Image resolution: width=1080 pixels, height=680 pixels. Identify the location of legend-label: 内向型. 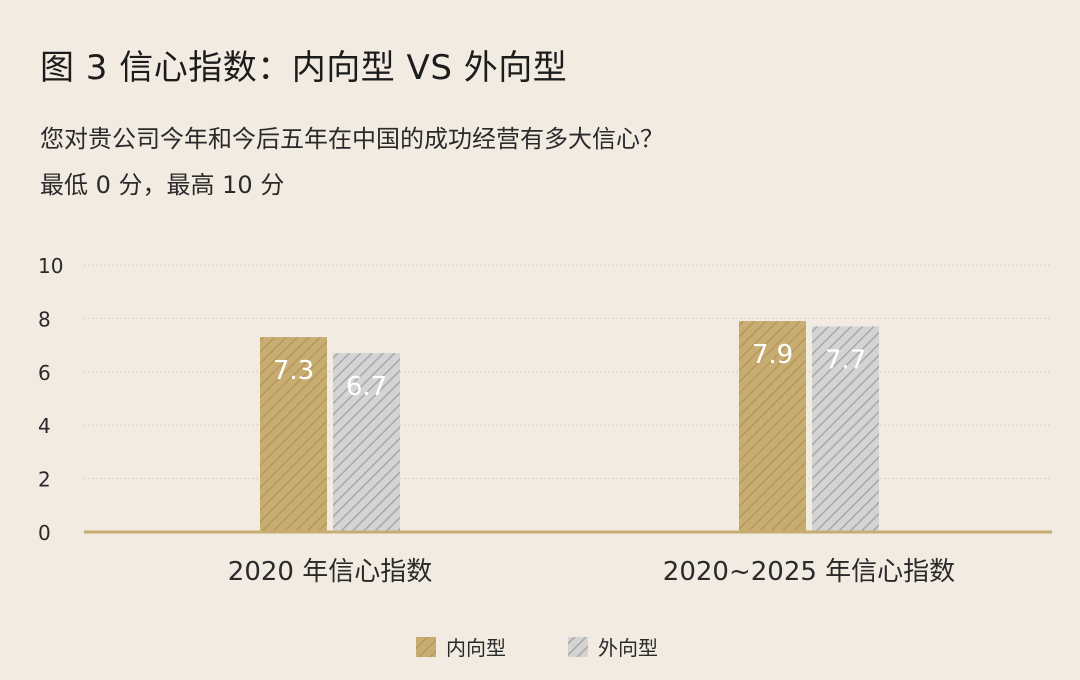
(476, 648).